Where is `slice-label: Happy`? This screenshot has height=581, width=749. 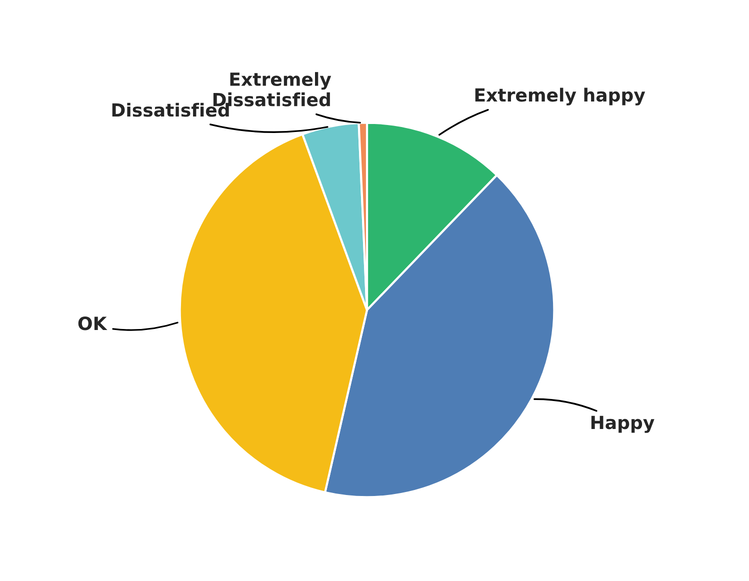 slice-label: Happy is located at coordinates (622, 424).